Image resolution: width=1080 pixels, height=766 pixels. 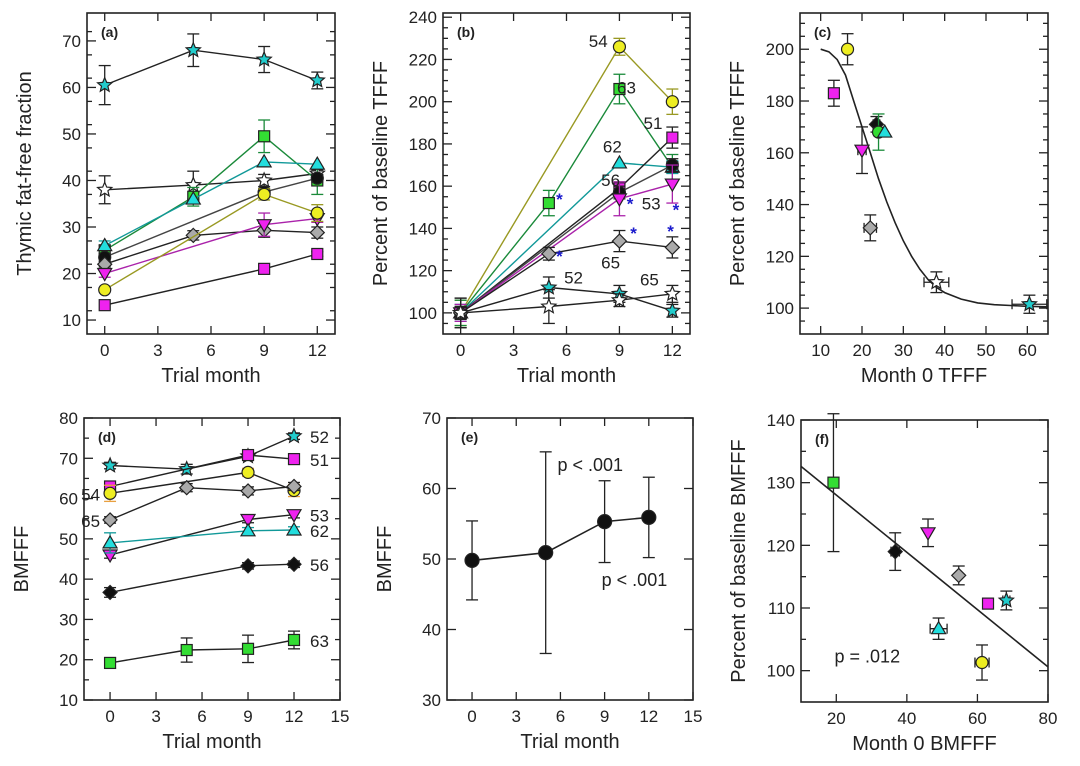 What do you see at coordinates (598, 41) in the screenshot?
I see `subject-annotation: 54` at bounding box center [598, 41].